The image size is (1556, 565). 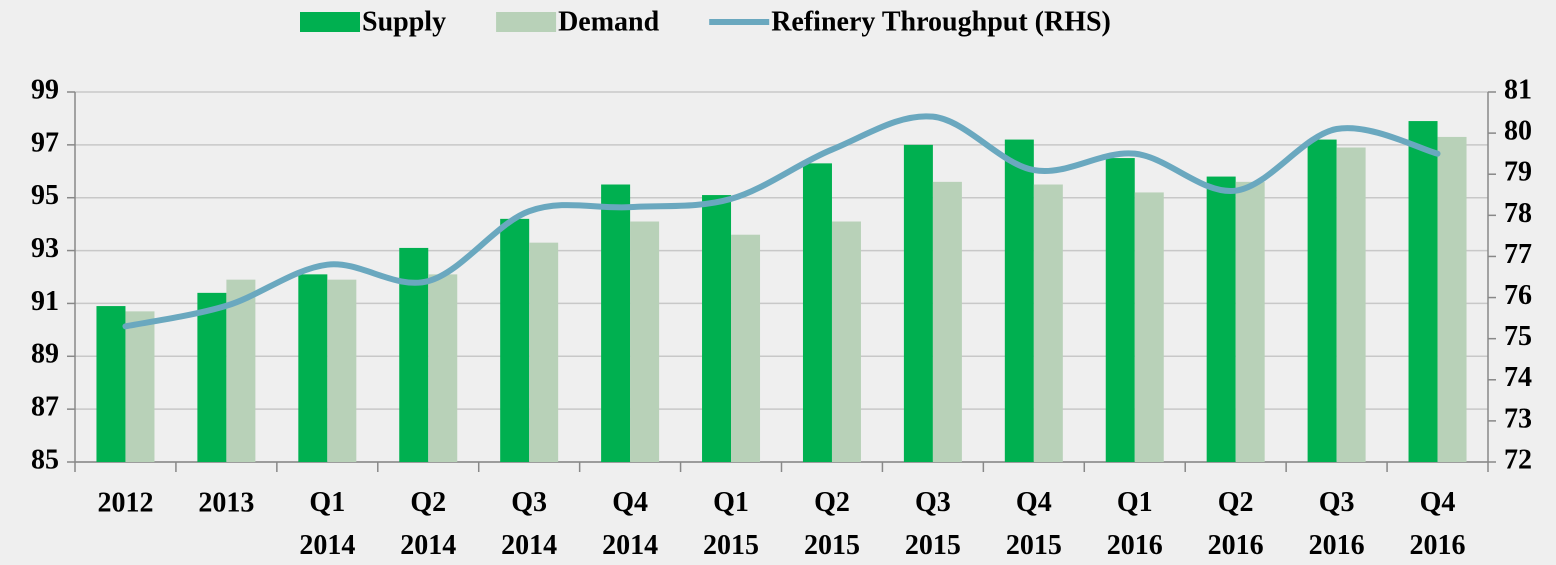 What do you see at coordinates (1518, 213) in the screenshot?
I see `y2-tick-label: 78` at bounding box center [1518, 213].